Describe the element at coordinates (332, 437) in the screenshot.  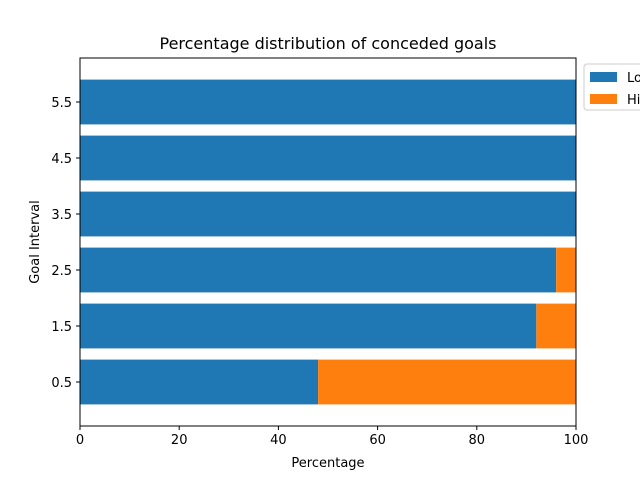
I see `x-axis-ticks: 0 20 40 60 80 100` at that location.